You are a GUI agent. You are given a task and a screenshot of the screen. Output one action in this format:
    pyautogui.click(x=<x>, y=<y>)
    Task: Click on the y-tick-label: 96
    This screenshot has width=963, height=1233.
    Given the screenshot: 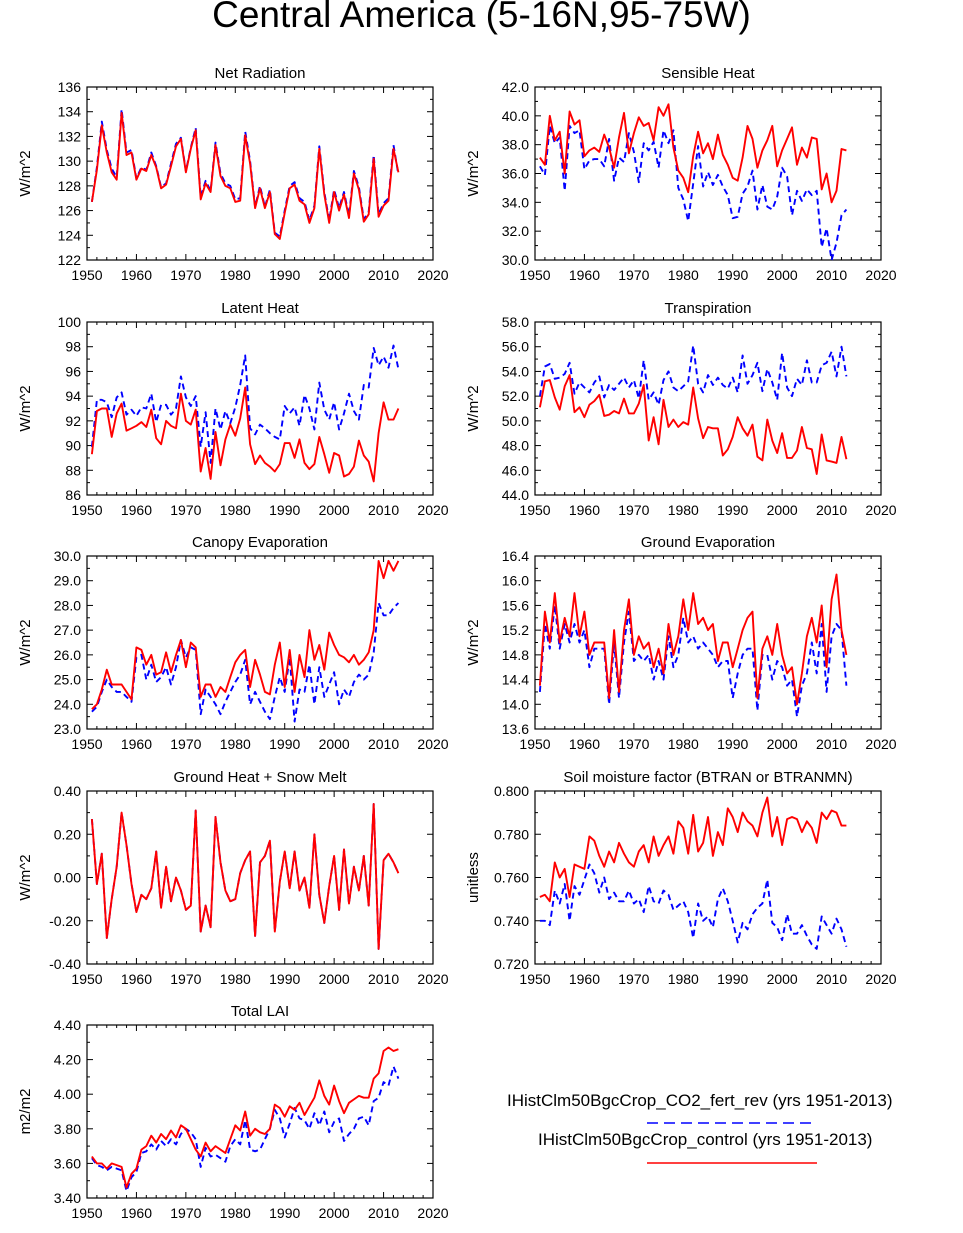 What is the action you would take?
    pyautogui.click(x=73, y=371)
    